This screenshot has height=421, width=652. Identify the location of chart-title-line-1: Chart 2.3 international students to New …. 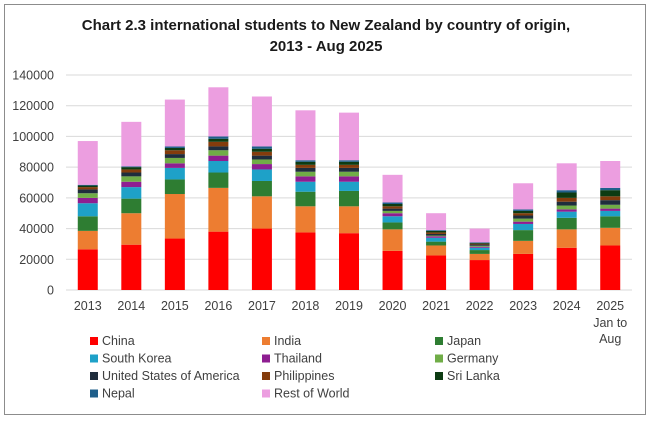
(326, 25).